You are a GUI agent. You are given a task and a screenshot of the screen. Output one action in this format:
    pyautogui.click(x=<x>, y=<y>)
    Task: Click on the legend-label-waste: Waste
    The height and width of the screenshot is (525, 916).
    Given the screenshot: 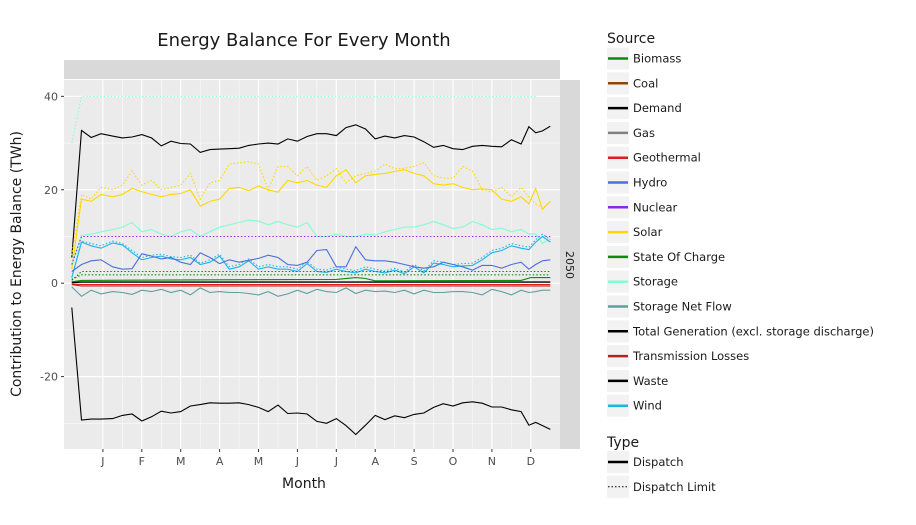 What is the action you would take?
    pyautogui.click(x=650, y=381)
    